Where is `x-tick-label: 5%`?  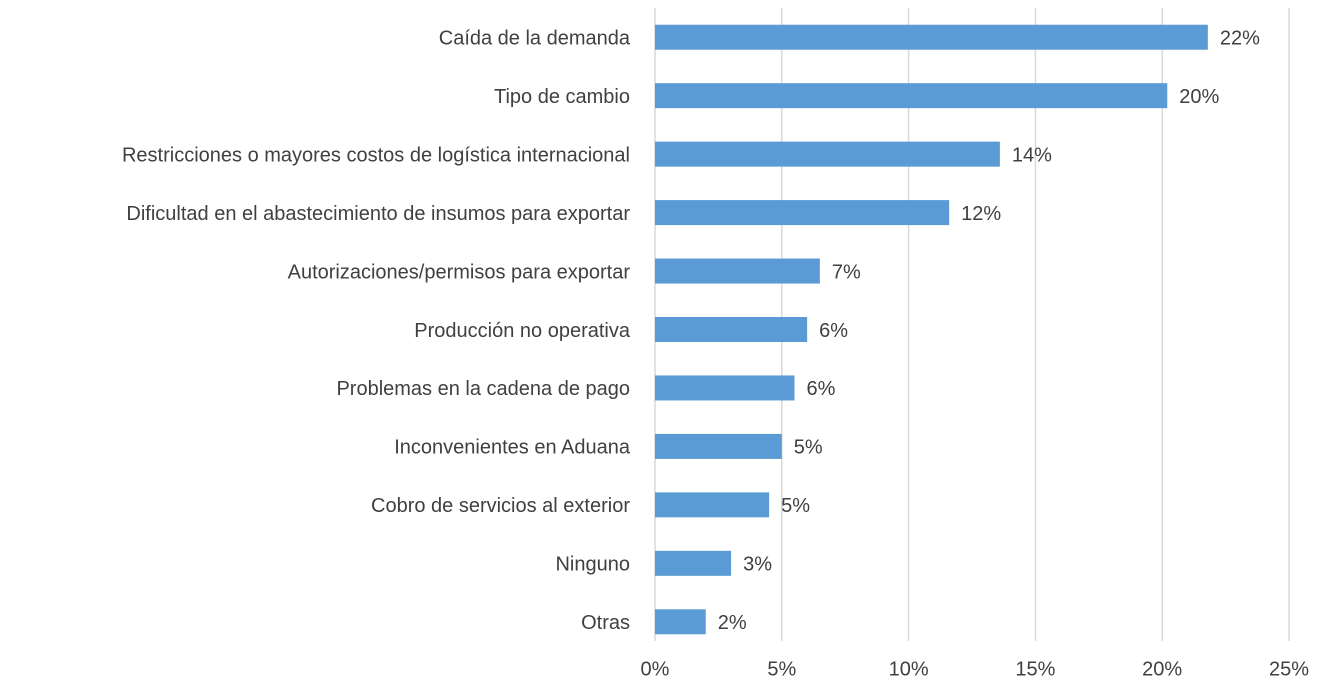 x-tick-label: 5% is located at coordinates (781, 669).